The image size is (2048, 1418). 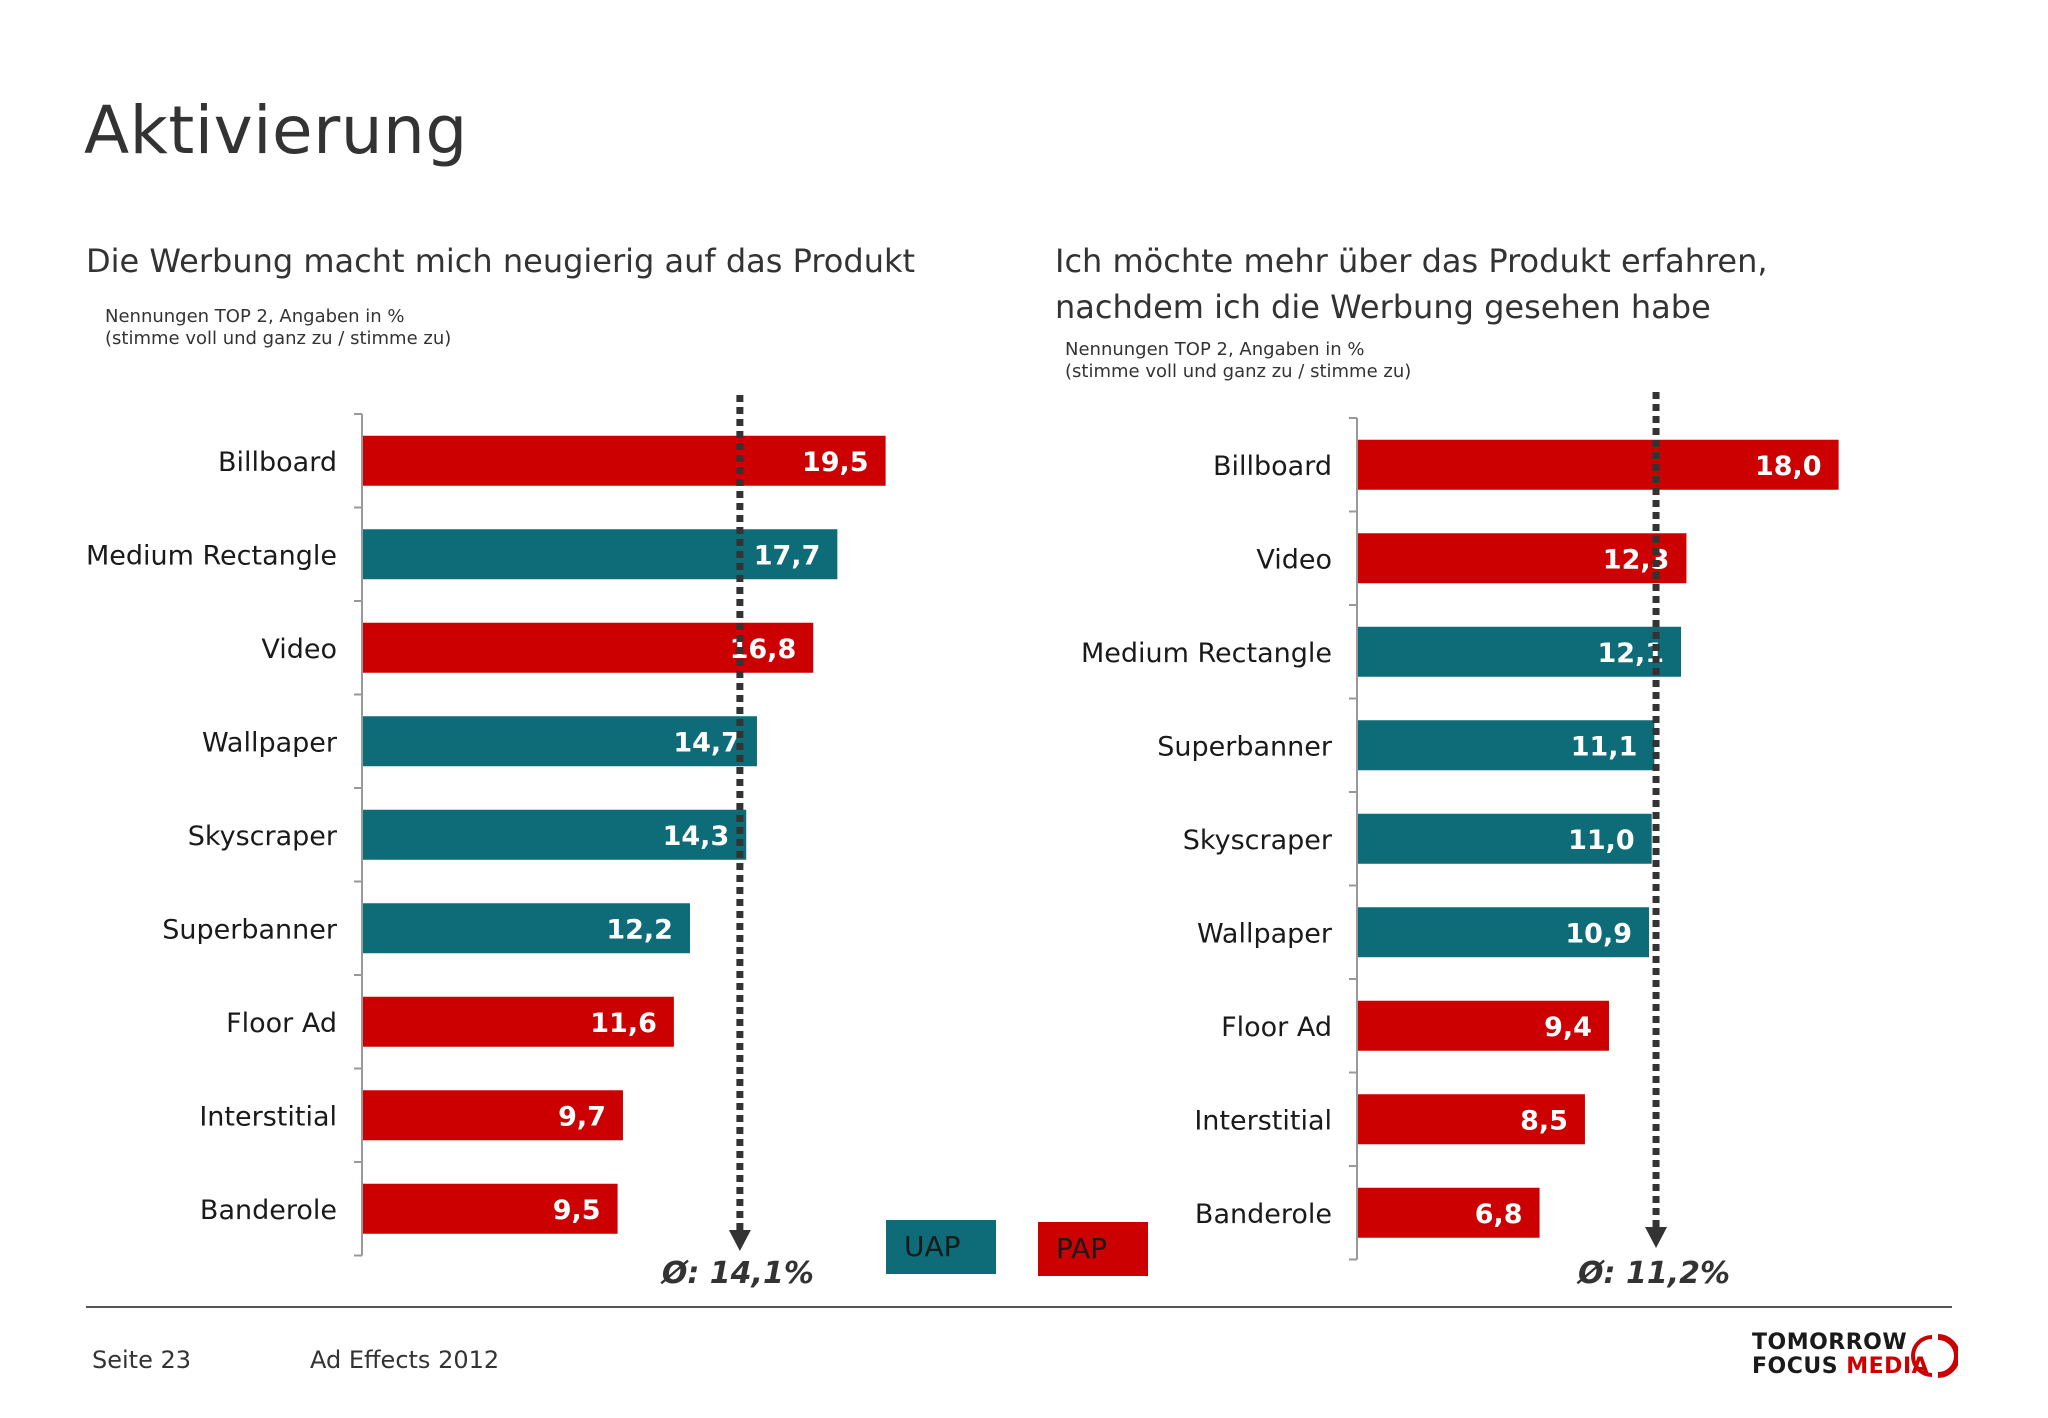 What do you see at coordinates (941, 1247) in the screenshot?
I see `legend-uap: UAP` at bounding box center [941, 1247].